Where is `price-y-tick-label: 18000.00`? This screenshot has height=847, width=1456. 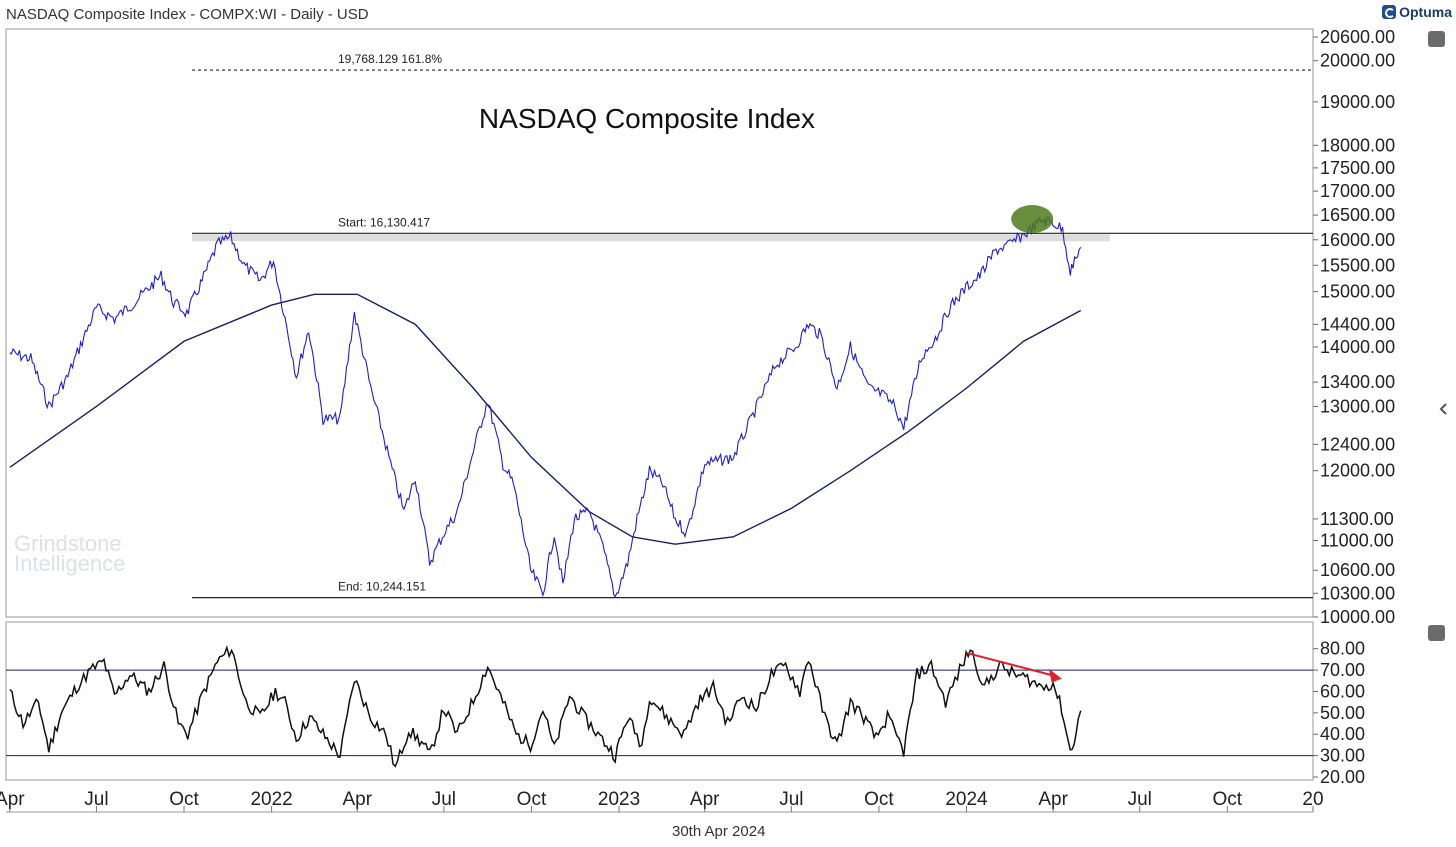
price-y-tick-label: 18000.00 is located at coordinates (1357, 145).